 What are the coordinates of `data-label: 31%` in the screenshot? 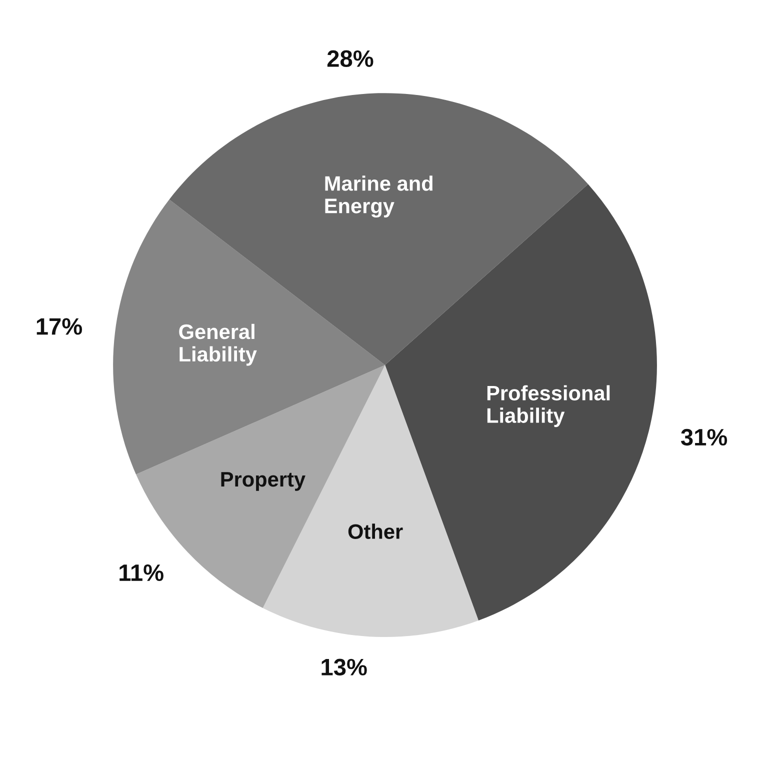 It's located at (704, 437).